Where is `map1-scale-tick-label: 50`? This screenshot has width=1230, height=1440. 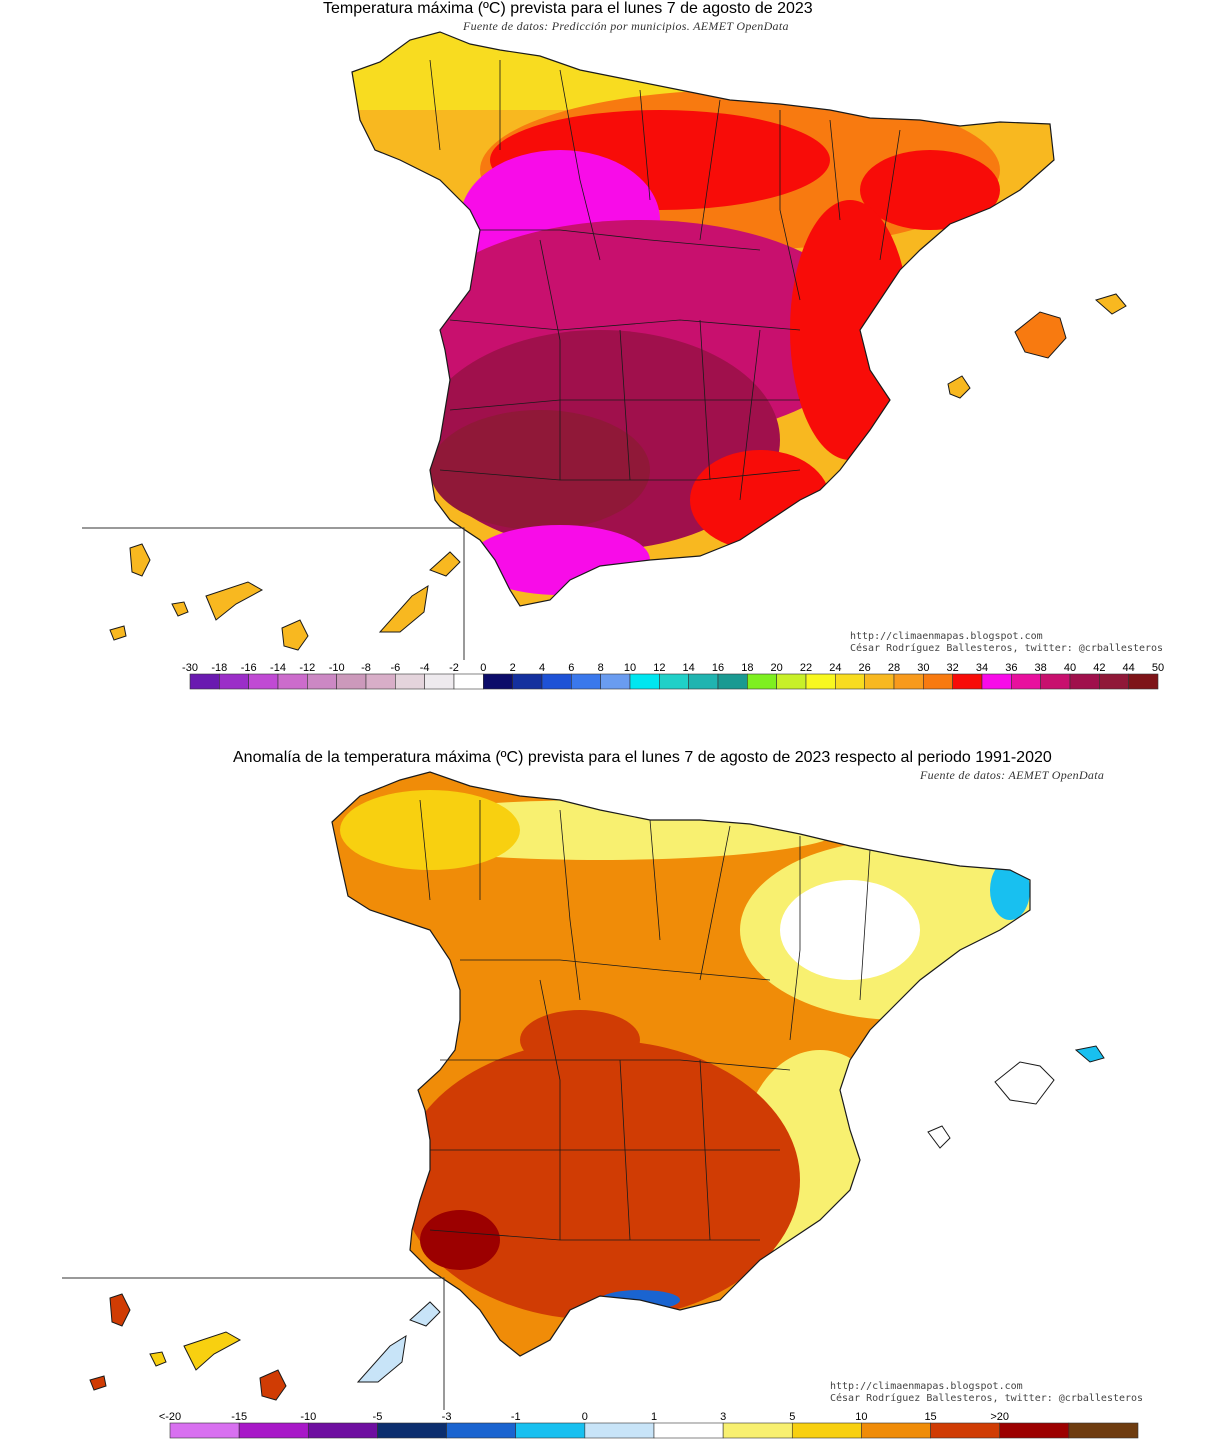 map1-scale-tick-label: 50 is located at coordinates (1158, 668).